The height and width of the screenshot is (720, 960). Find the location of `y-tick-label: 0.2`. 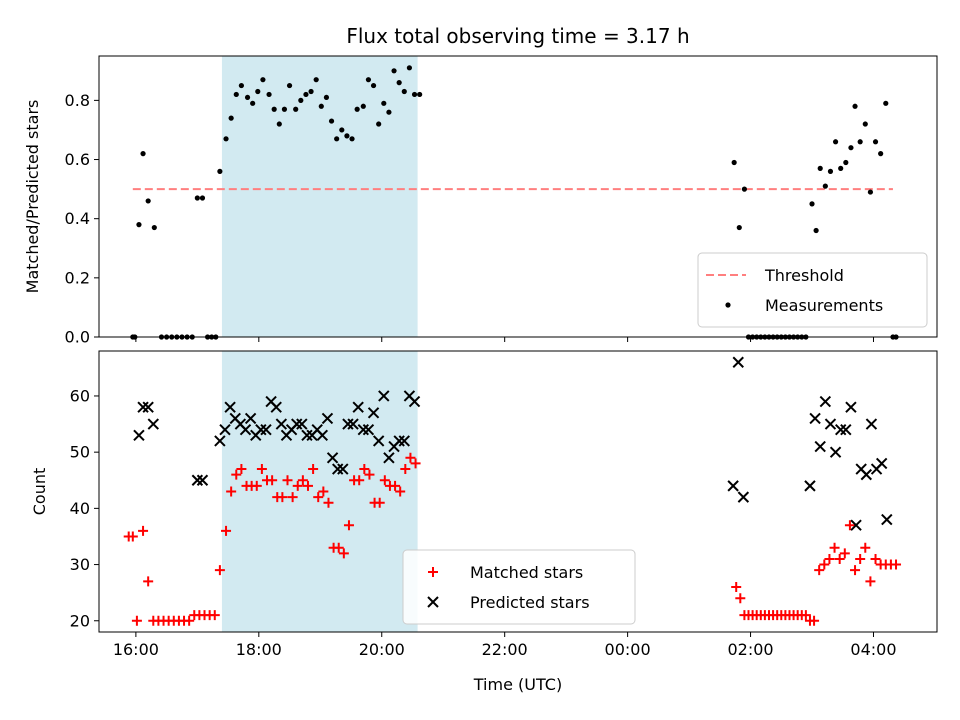

y-tick-label: 0.2 is located at coordinates (77, 277).